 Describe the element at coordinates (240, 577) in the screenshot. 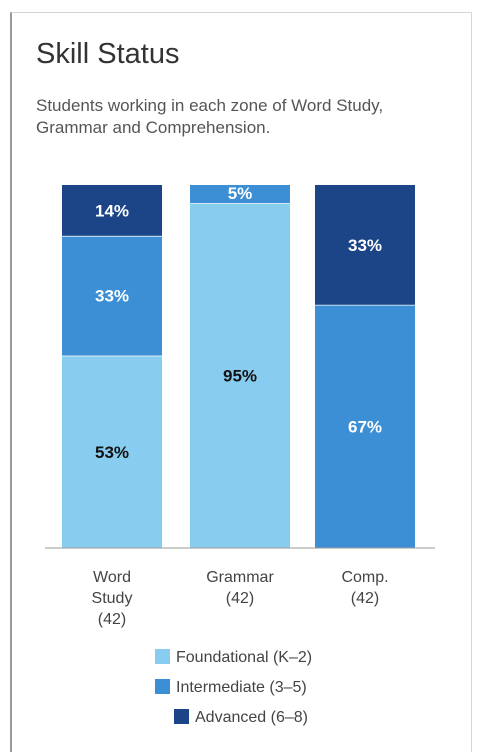

I see `category-label: Grammar` at that location.